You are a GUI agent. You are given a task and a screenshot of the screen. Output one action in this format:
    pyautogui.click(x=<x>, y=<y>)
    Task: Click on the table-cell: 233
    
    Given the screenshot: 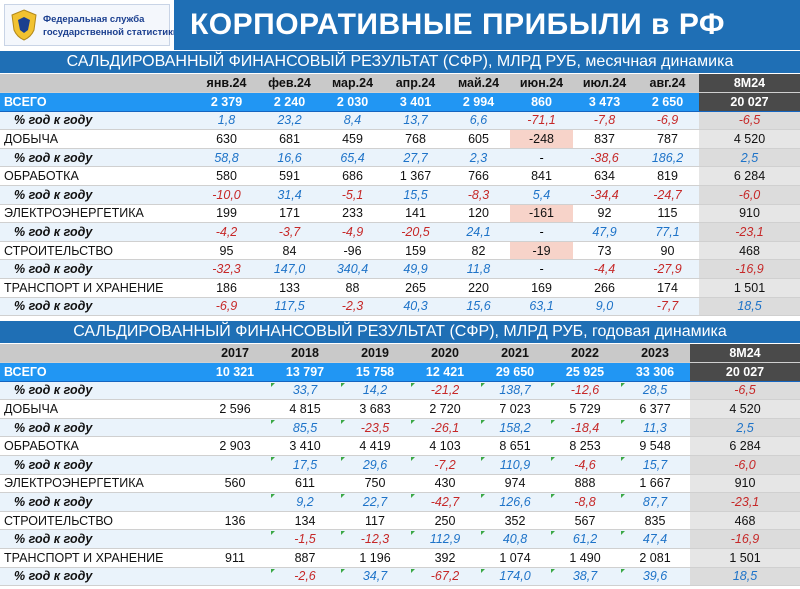 What is the action you would take?
    pyautogui.click(x=352, y=214)
    